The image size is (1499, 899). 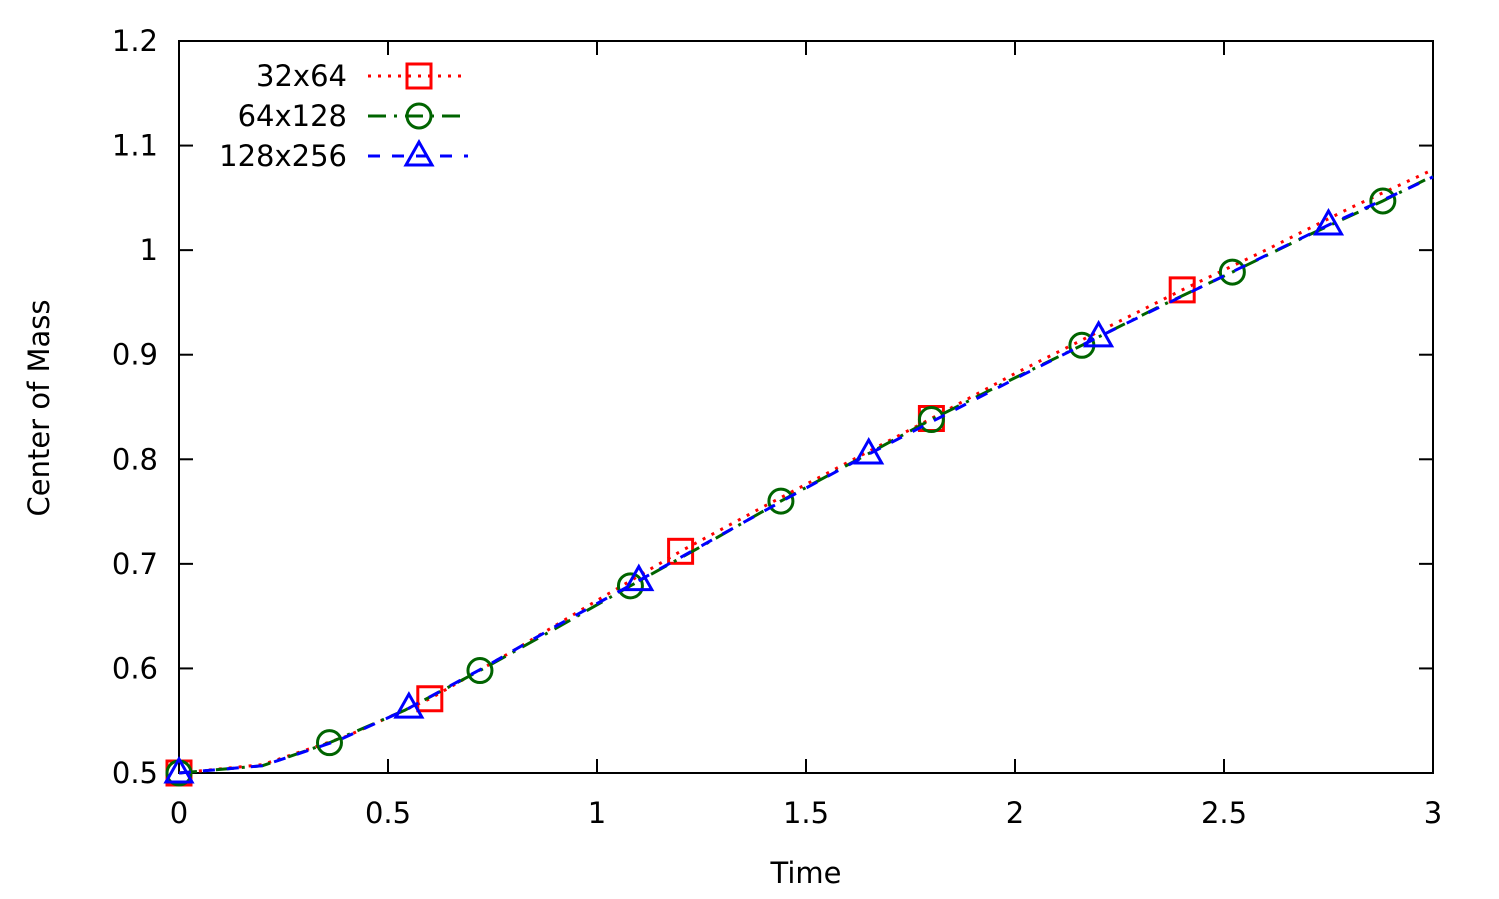 What do you see at coordinates (419, 116) in the screenshot?
I see `legend-marker-circle` at bounding box center [419, 116].